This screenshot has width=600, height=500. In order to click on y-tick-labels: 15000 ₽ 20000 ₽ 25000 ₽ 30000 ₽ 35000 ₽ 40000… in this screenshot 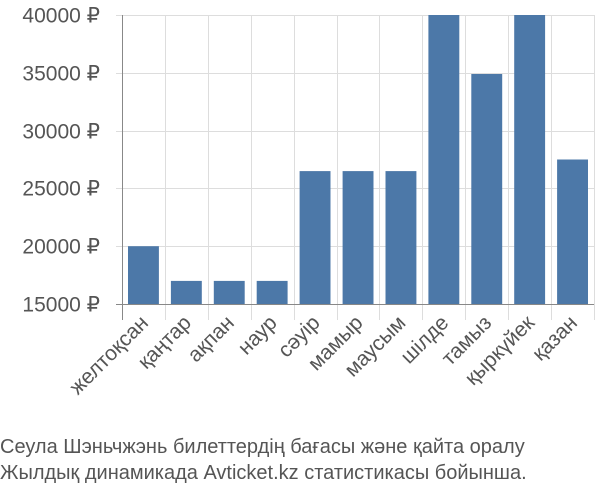, I will do `click(61, 161)`.